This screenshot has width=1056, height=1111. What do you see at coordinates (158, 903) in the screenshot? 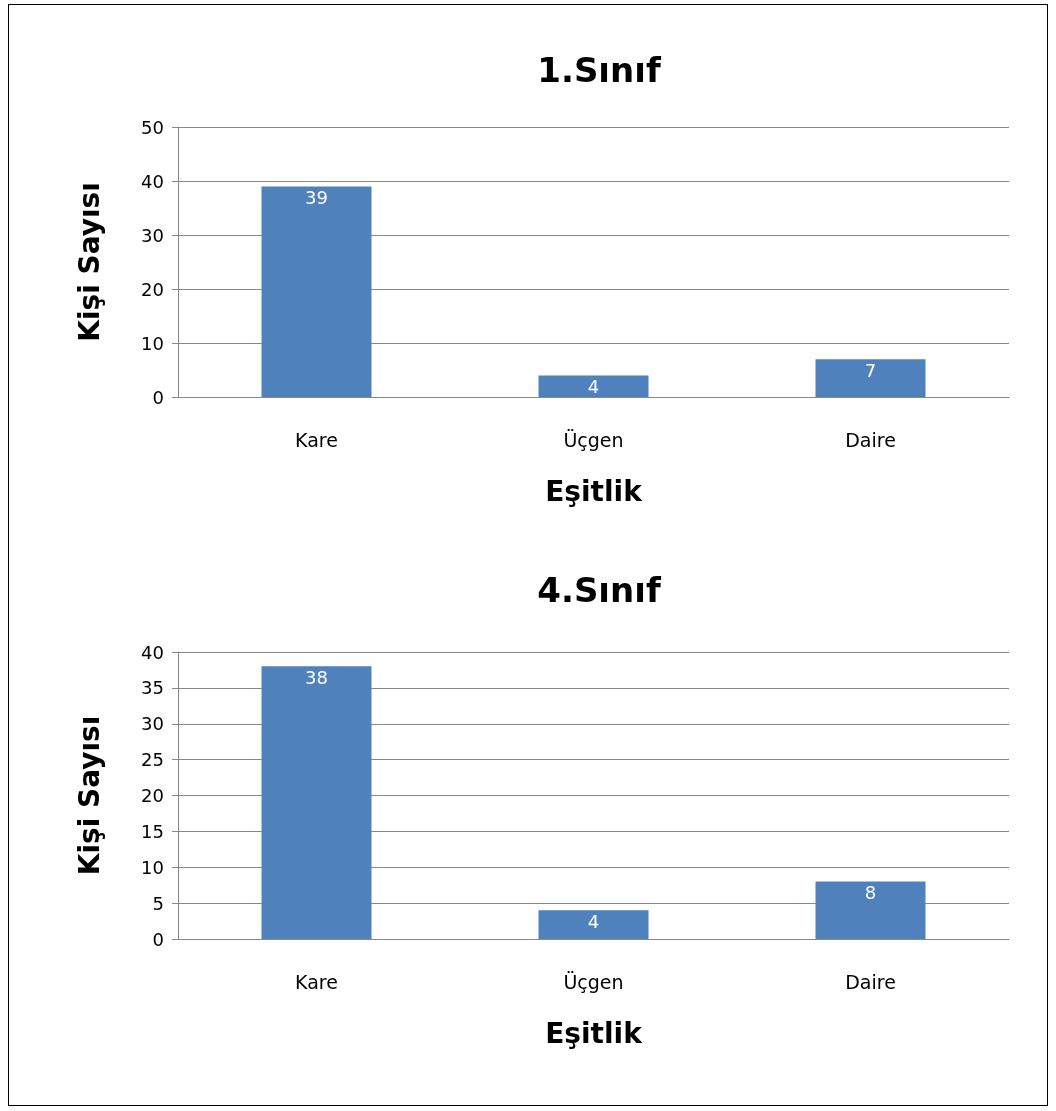
I see `y-tick-label: 5` at bounding box center [158, 903].